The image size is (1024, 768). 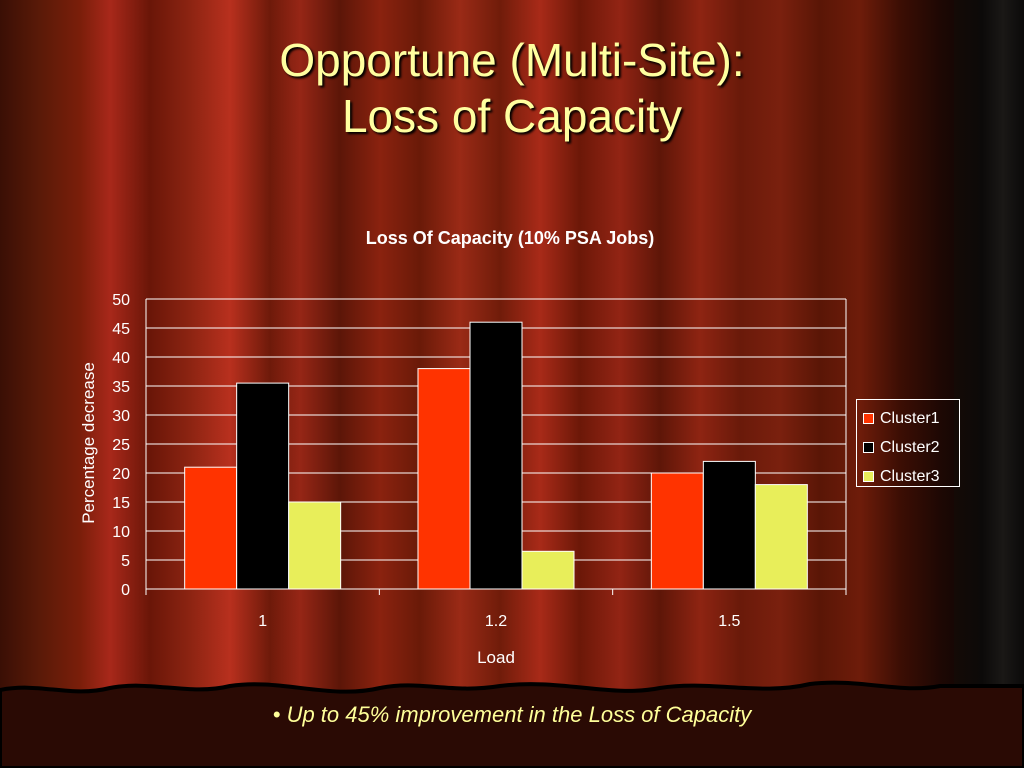 What do you see at coordinates (121, 416) in the screenshot?
I see `y-tick-label: 30` at bounding box center [121, 416].